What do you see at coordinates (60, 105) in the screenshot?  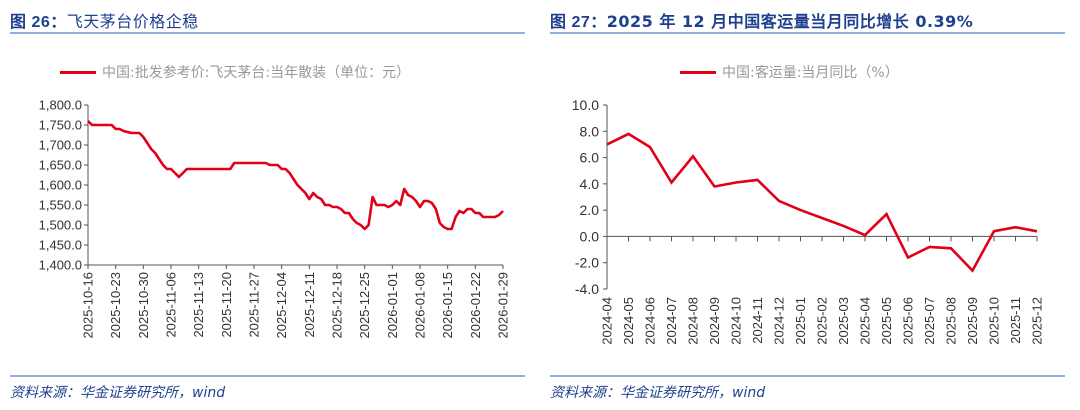 I see `y-tick-label: 1,800.0` at bounding box center [60, 105].